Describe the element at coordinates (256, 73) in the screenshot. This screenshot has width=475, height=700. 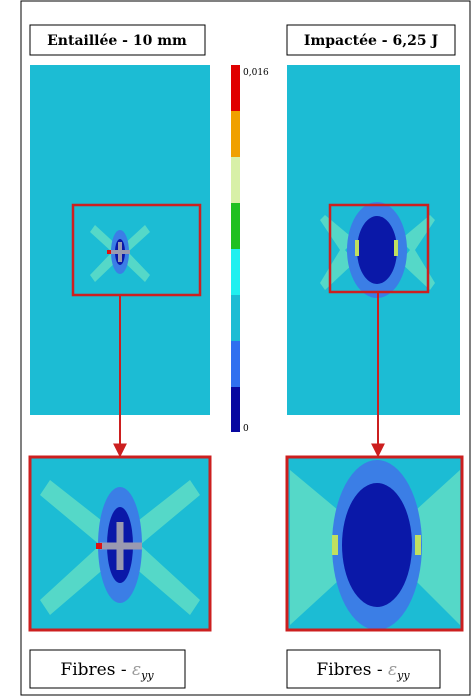
I see `colorbar-label: 0,016` at that location.